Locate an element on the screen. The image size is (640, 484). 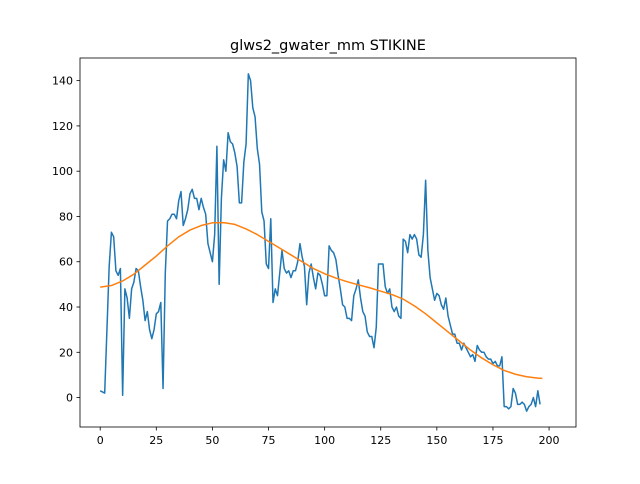
x-tick-label: 100 is located at coordinates (324, 440).